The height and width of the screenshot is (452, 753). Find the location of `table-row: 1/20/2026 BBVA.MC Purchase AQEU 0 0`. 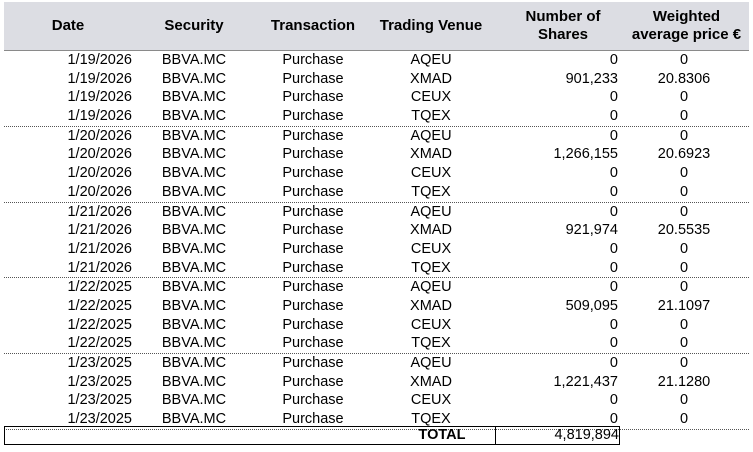

table-row: 1/20/2026 BBVA.MC Purchase AQEU 0 0 is located at coordinates (376, 136).